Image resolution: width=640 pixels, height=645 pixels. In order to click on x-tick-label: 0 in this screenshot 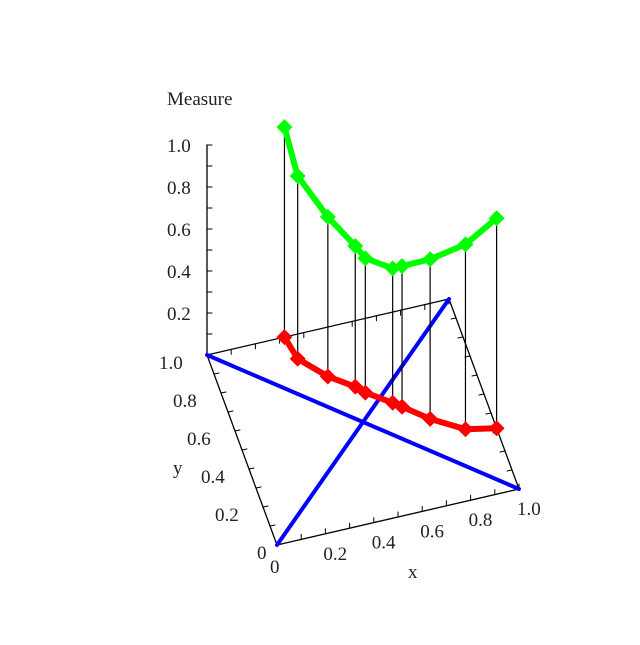, I will do `click(275, 567)`.